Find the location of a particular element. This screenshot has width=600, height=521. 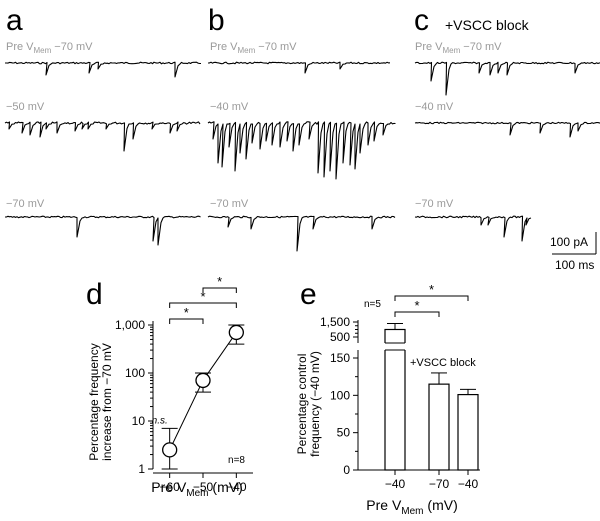

e-group-label: +VSCC block is located at coordinates (443, 363).